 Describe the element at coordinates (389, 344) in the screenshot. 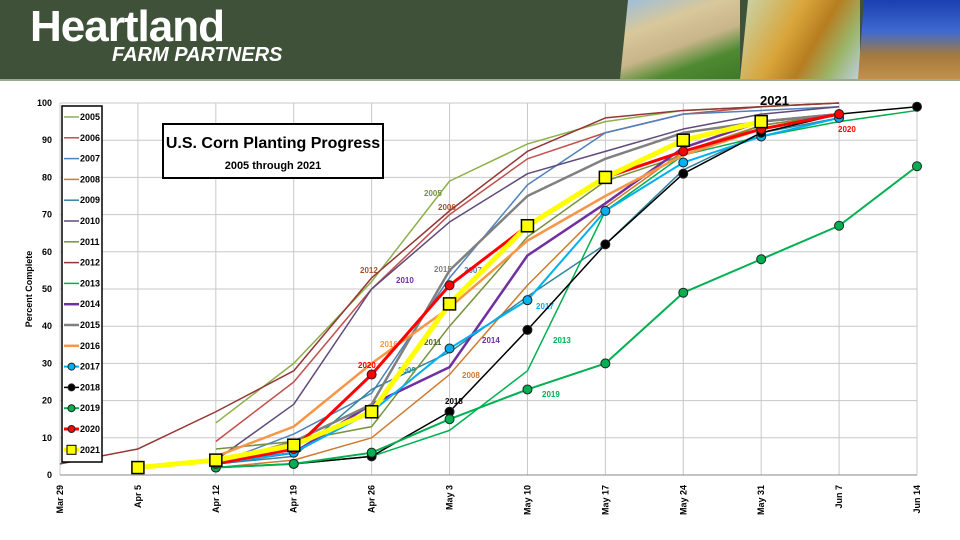

I see `series-label-2016: 2016` at that location.